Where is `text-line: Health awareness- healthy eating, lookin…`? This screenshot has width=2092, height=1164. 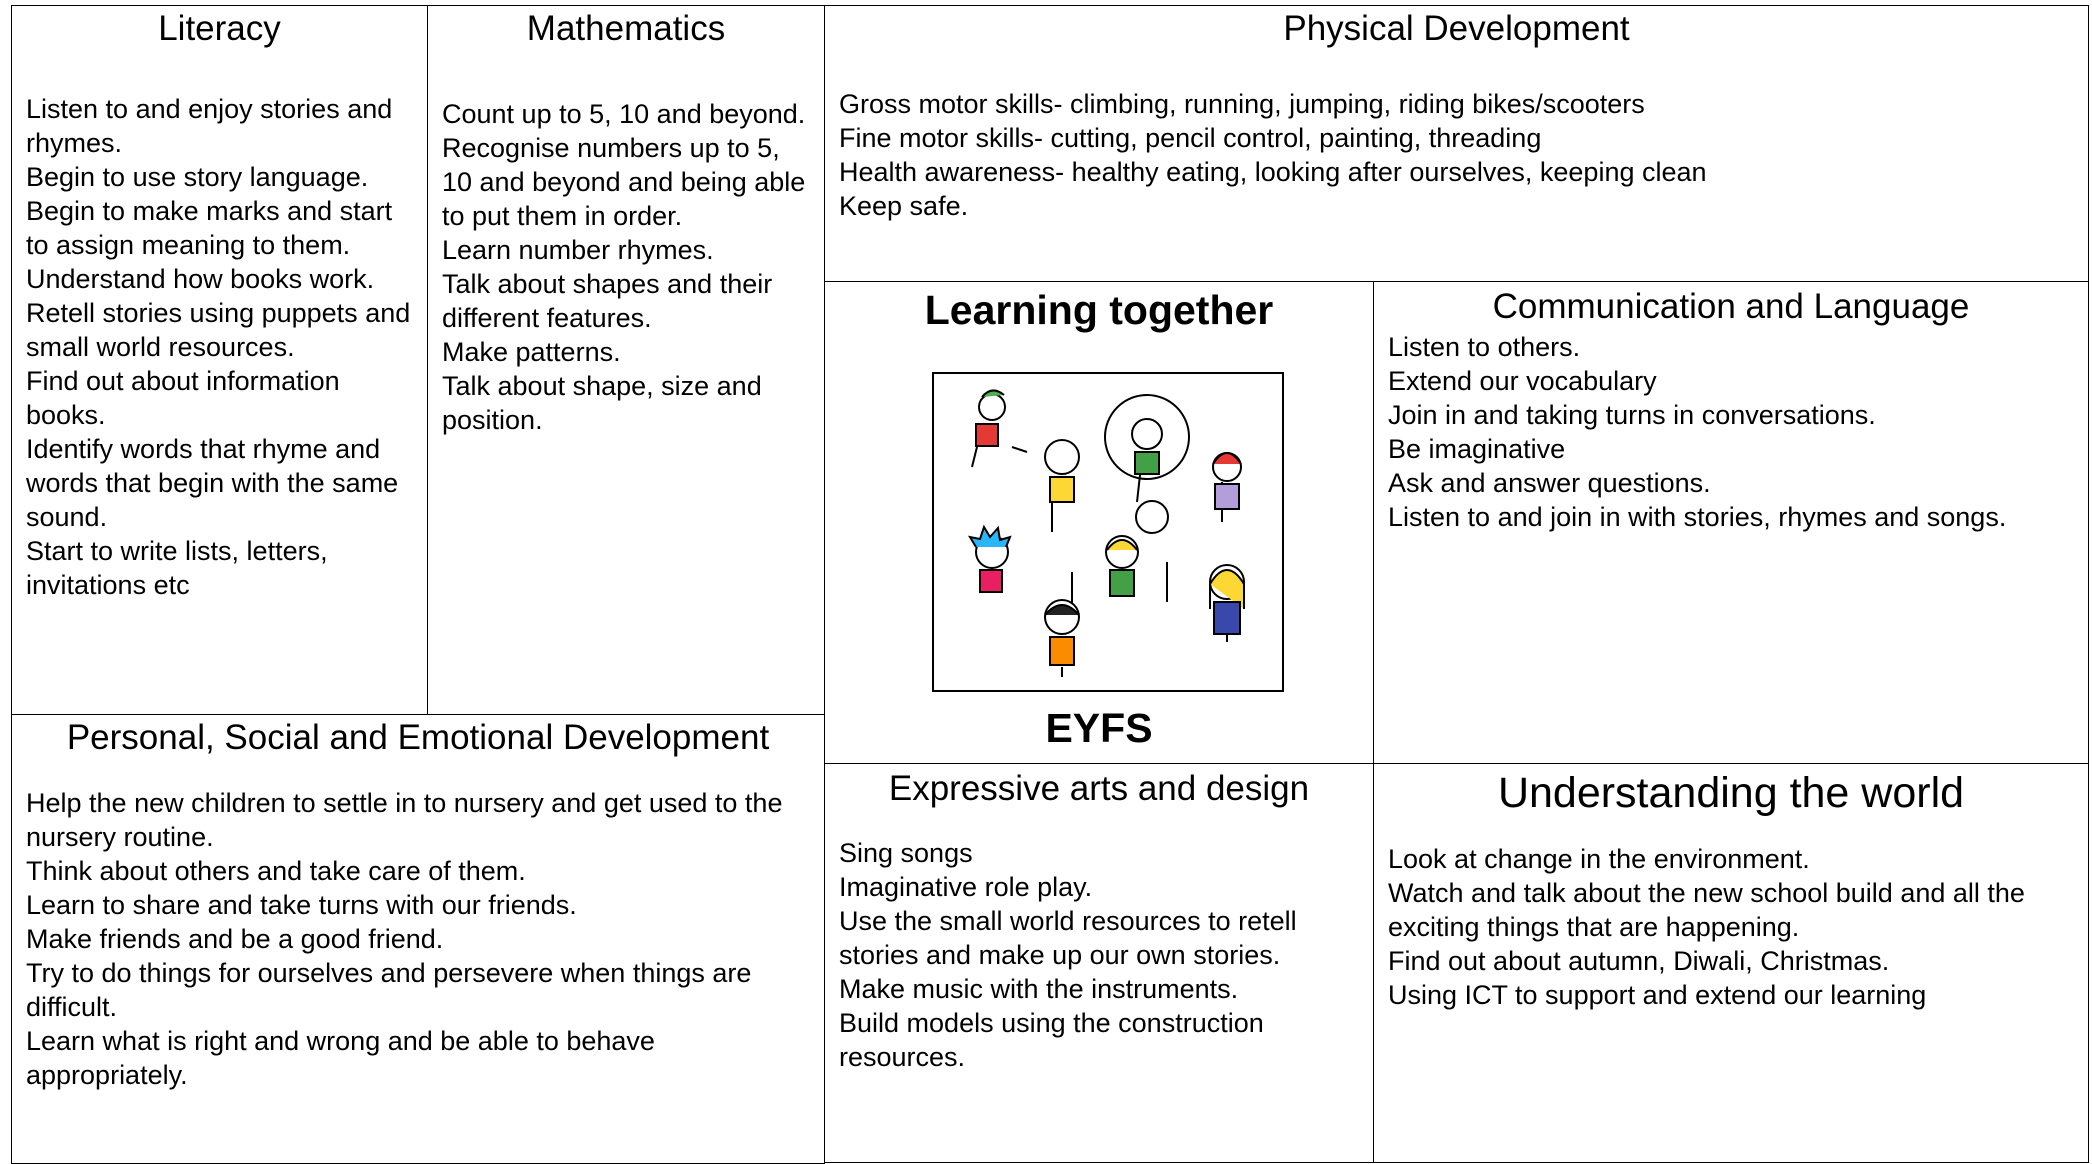
text-line: Health awareness- healthy eating, lookin… is located at coordinates (1273, 172).